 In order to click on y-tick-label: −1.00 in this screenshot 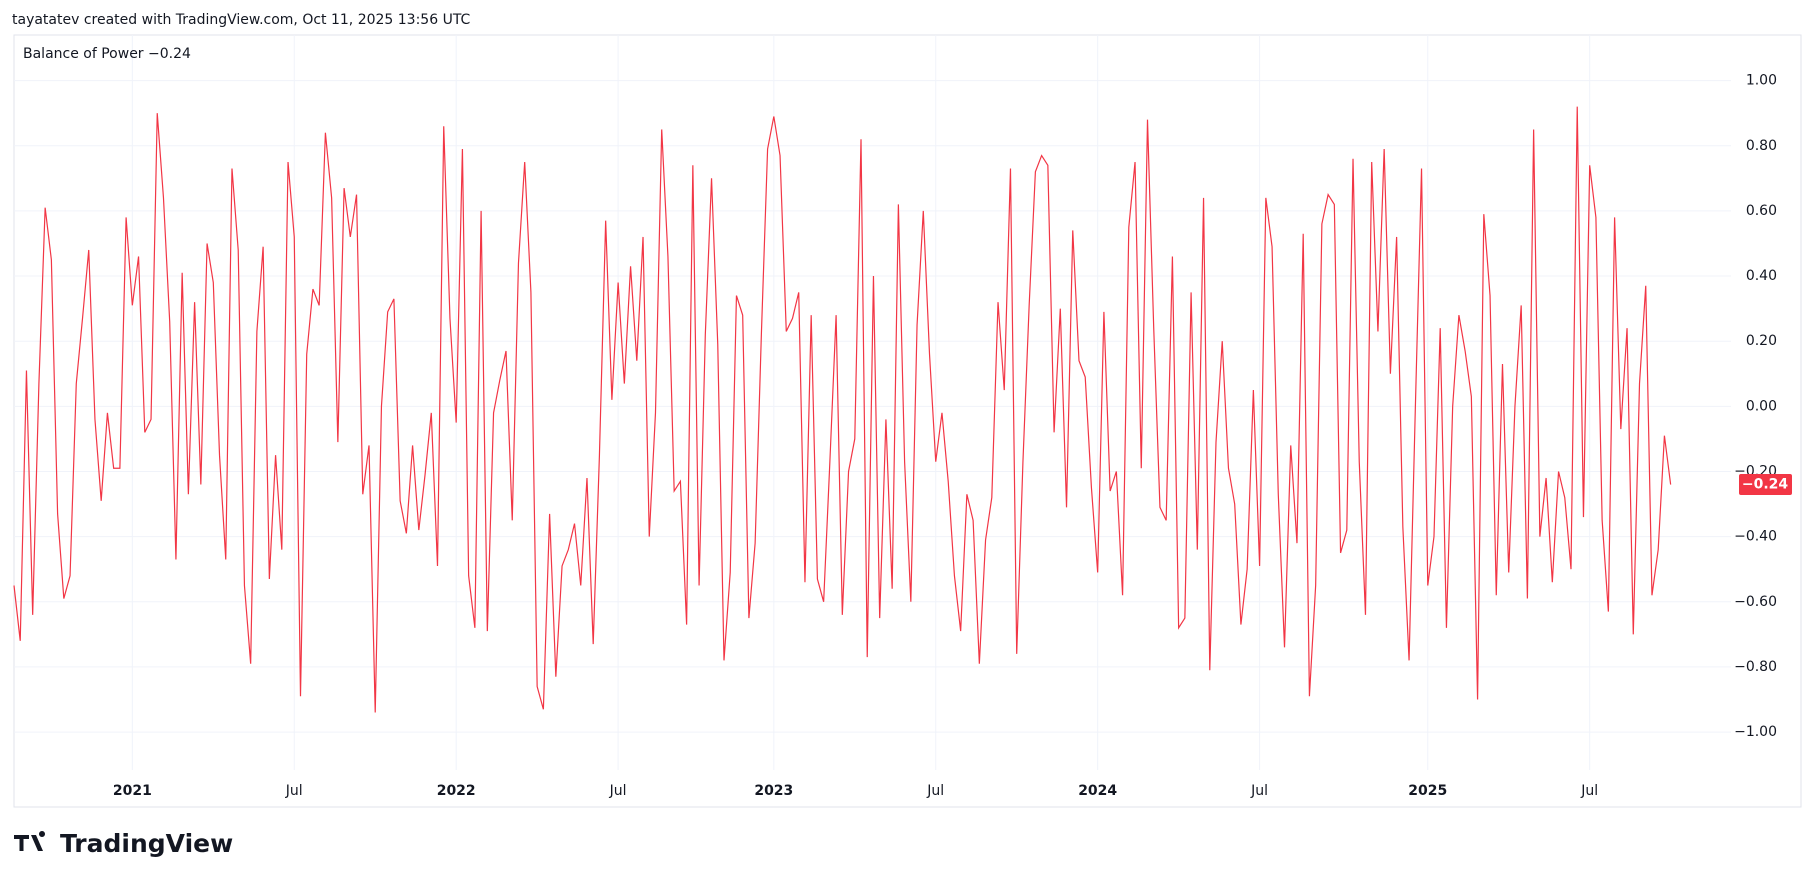, I will do `click(1755, 732)`.